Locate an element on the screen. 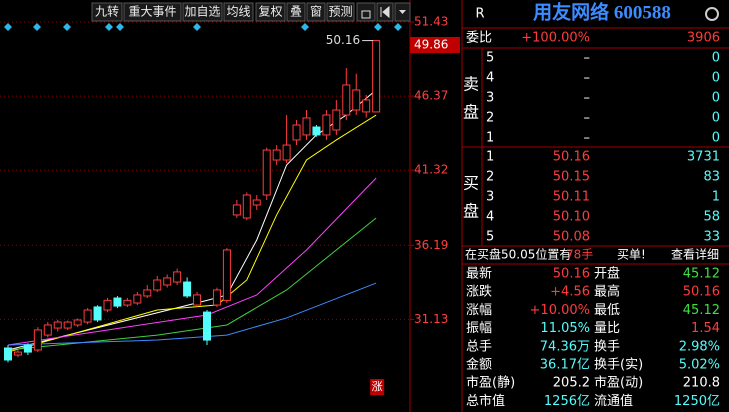 This screenshot has width=729, height=412. sell-level: 3 is located at coordinates (490, 98).